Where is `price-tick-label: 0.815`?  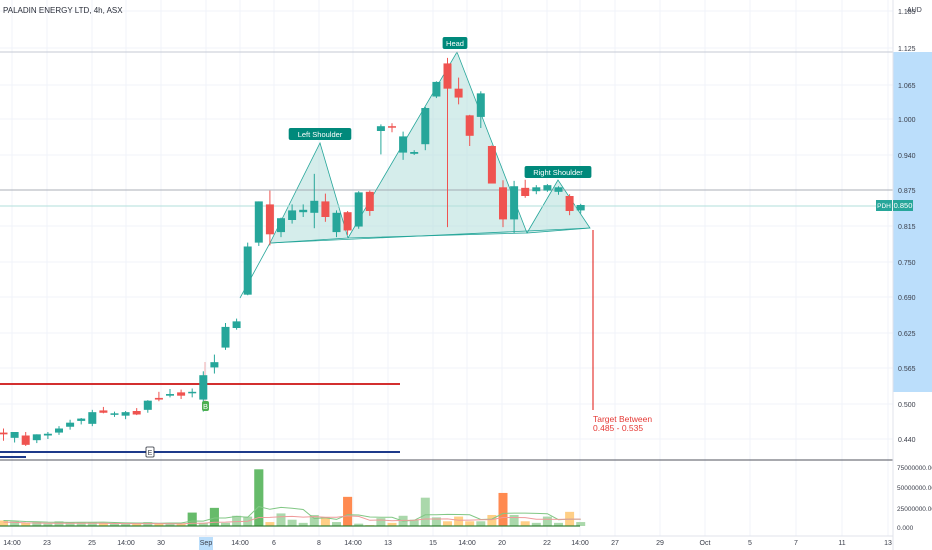
price-tick-label: 0.815 is located at coordinates (907, 227).